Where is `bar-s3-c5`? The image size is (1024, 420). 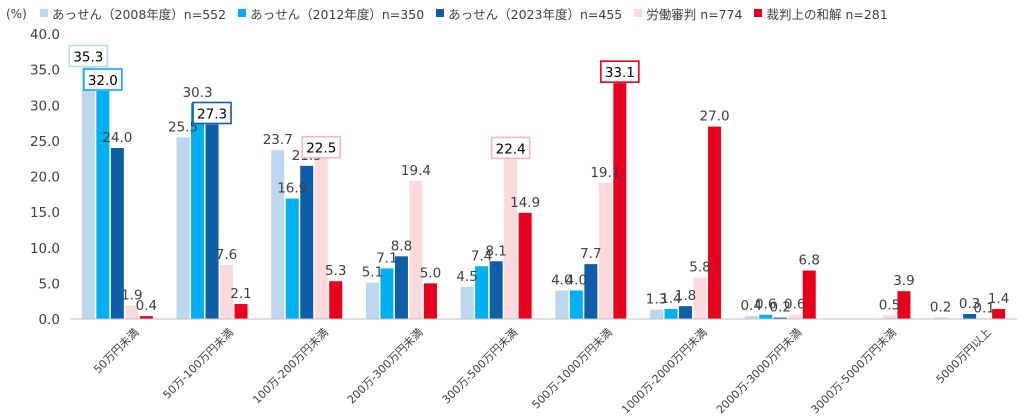 bar-s3-c5 is located at coordinates (605, 250).